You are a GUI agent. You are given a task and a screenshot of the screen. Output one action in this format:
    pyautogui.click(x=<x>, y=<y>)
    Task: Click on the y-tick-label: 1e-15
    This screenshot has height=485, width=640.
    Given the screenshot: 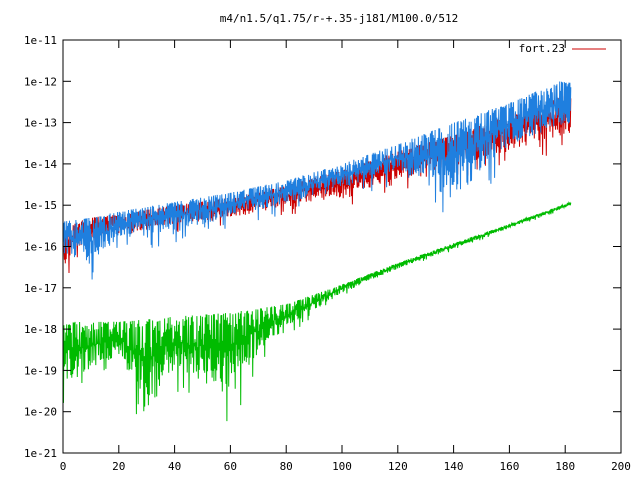 What is the action you would take?
    pyautogui.click(x=40, y=205)
    